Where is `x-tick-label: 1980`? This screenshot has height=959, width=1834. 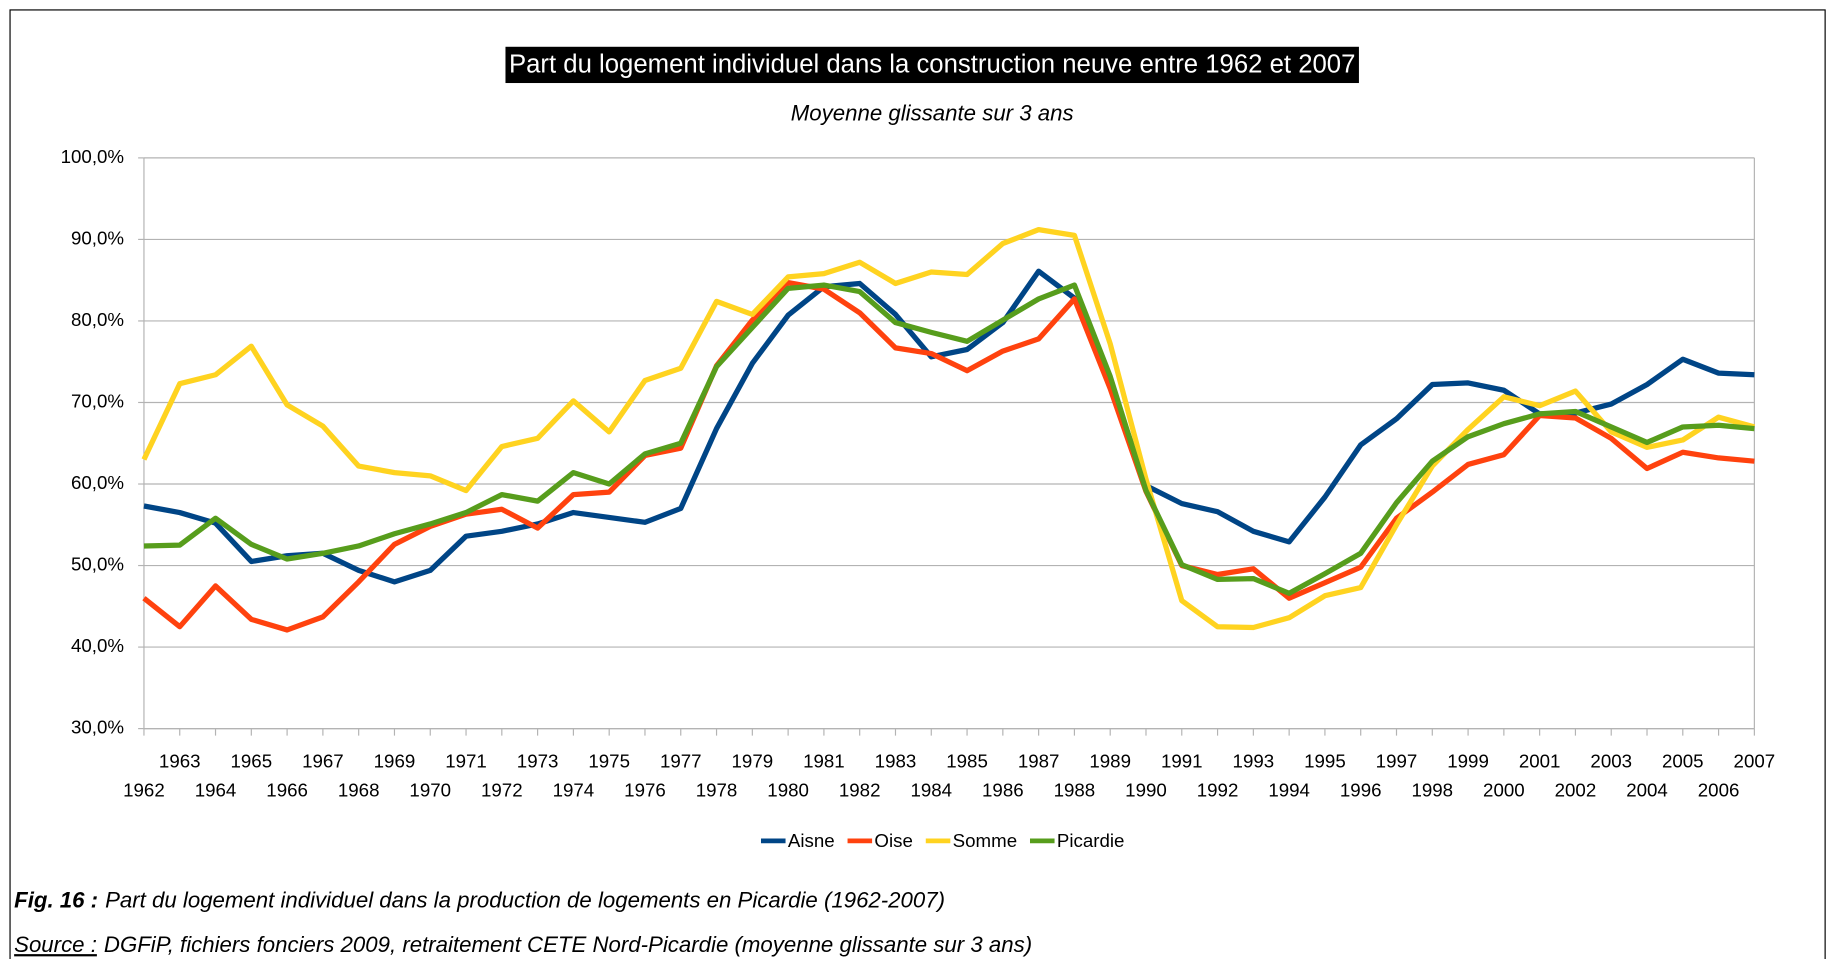 x-tick-label: 1980 is located at coordinates (788, 790).